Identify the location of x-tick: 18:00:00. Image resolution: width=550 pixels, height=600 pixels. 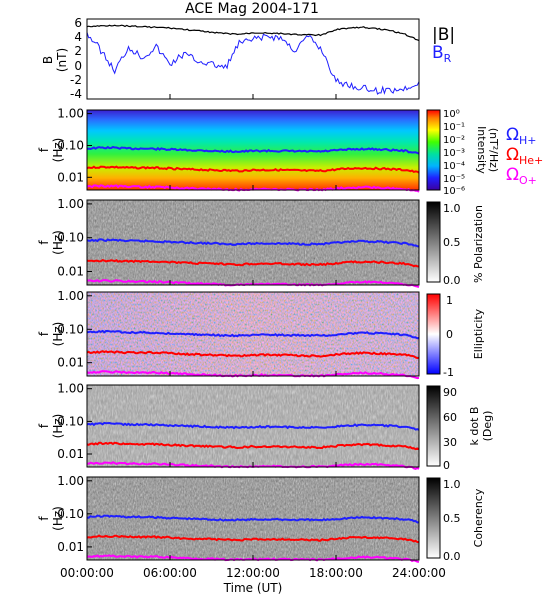
(336, 573).